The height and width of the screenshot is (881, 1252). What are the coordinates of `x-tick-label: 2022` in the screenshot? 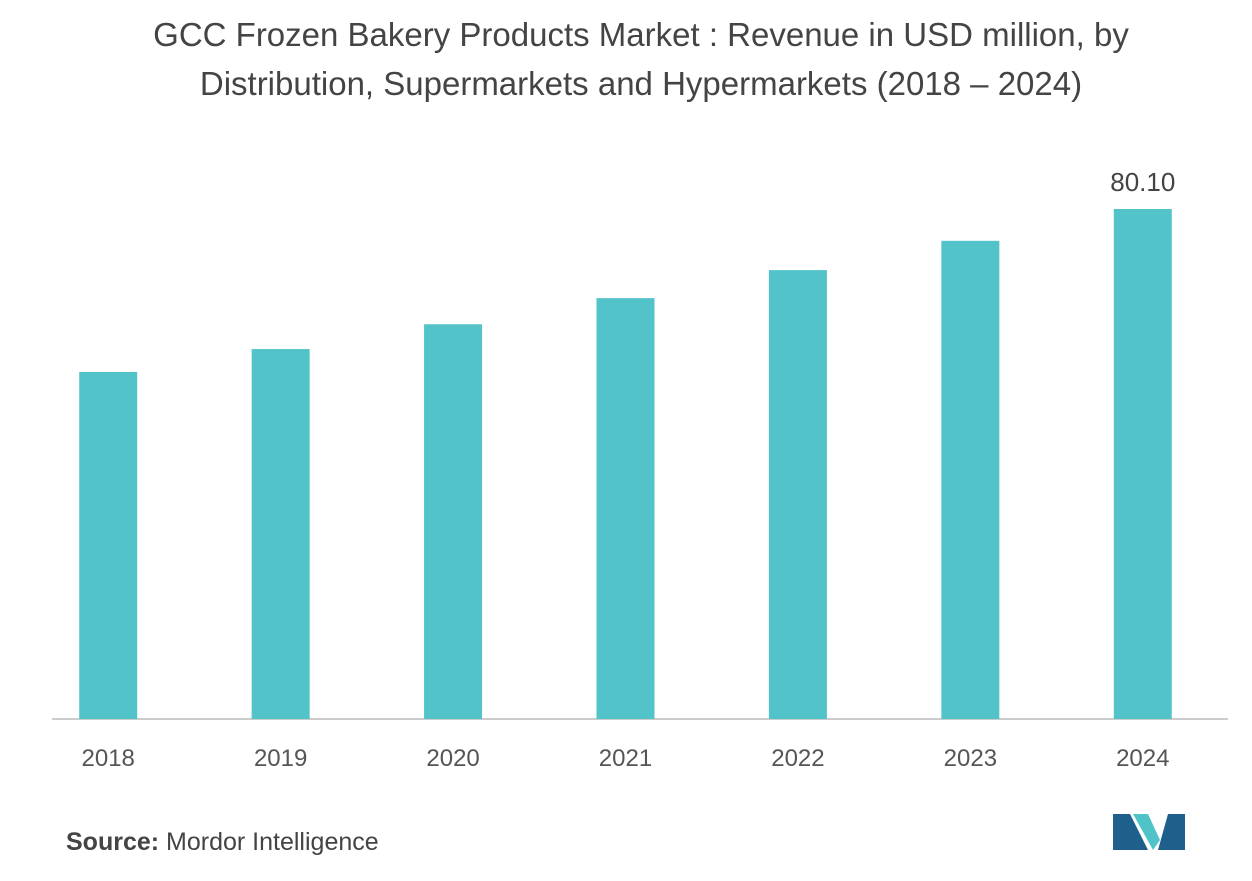 It's located at (797, 758).